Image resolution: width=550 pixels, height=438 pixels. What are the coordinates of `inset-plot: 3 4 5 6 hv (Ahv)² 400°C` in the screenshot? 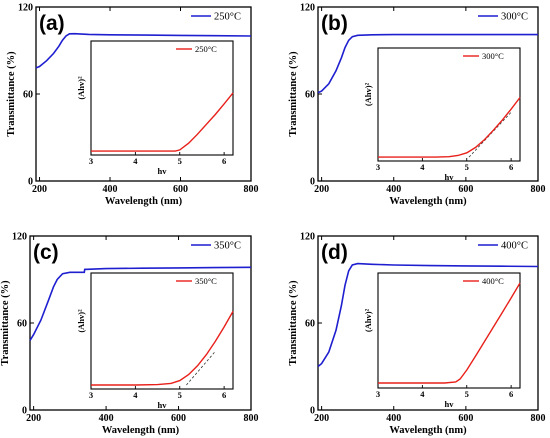 It's located at (442, 340).